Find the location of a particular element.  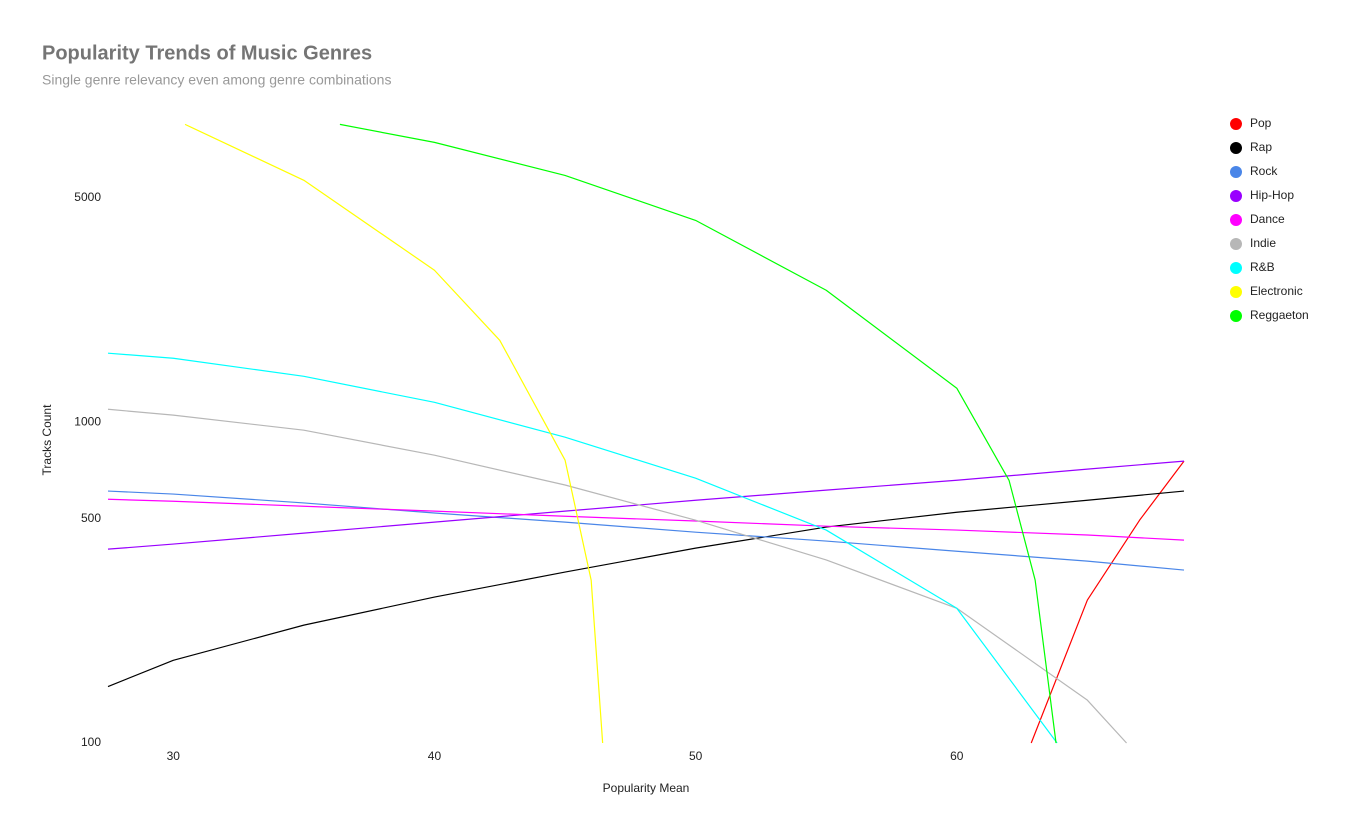

legend-label: Indie is located at coordinates (1263, 243).